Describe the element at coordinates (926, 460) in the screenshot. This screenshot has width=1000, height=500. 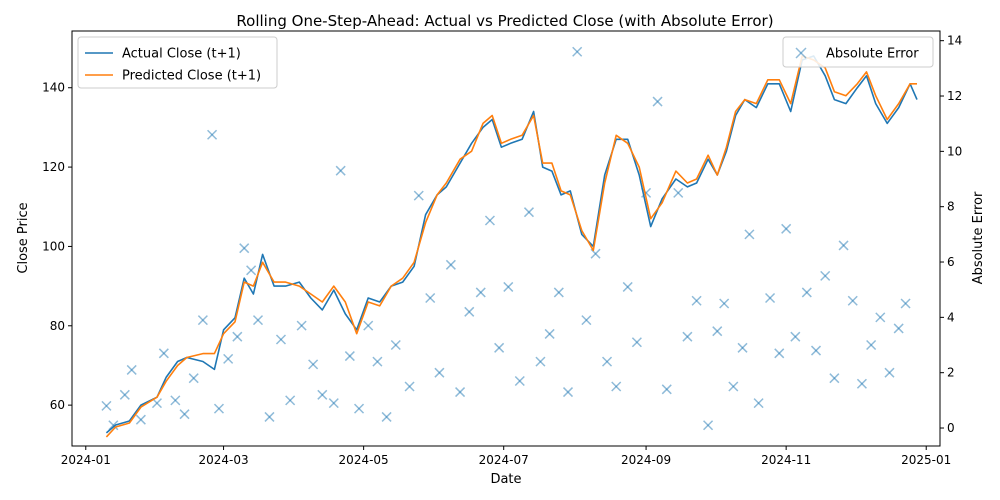
I see `x-tick-label-6: 2025-01` at that location.